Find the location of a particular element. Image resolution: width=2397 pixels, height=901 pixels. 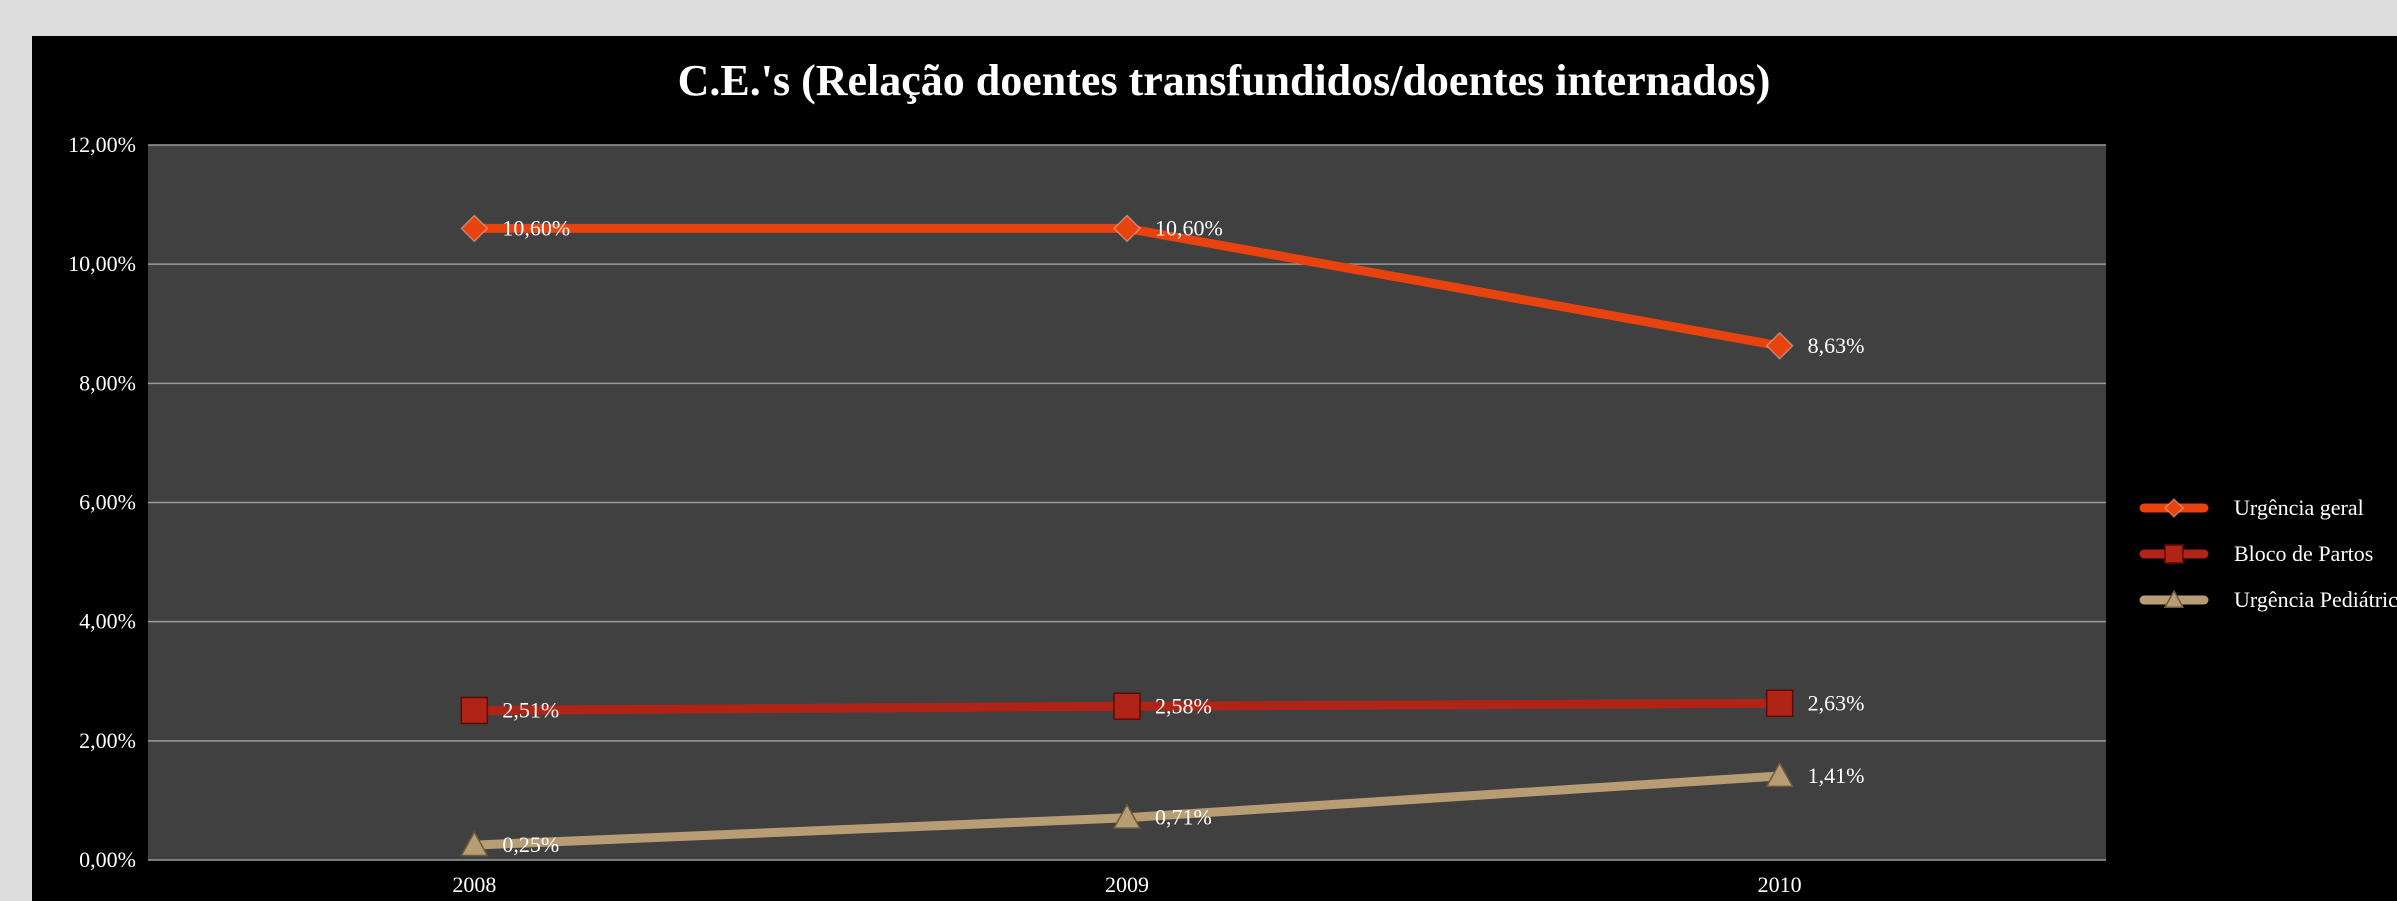

data-label-bloco-de-partos: 2,51% is located at coordinates (530, 709).